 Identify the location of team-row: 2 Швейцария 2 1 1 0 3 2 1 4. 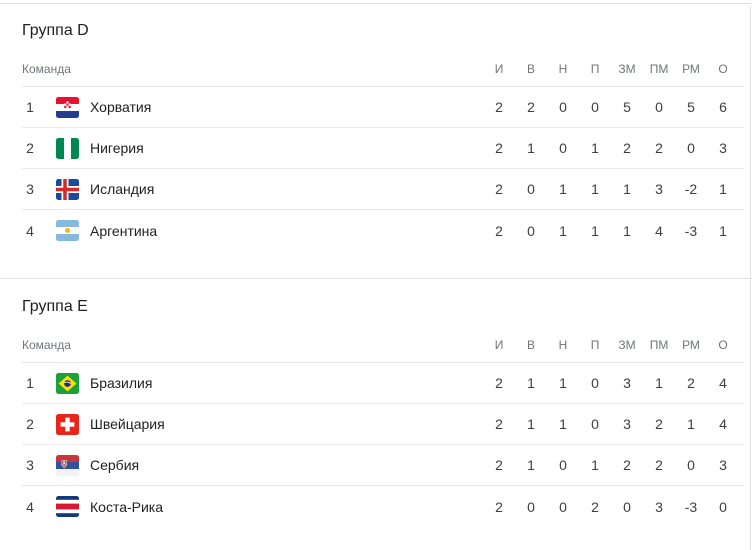
(383, 424).